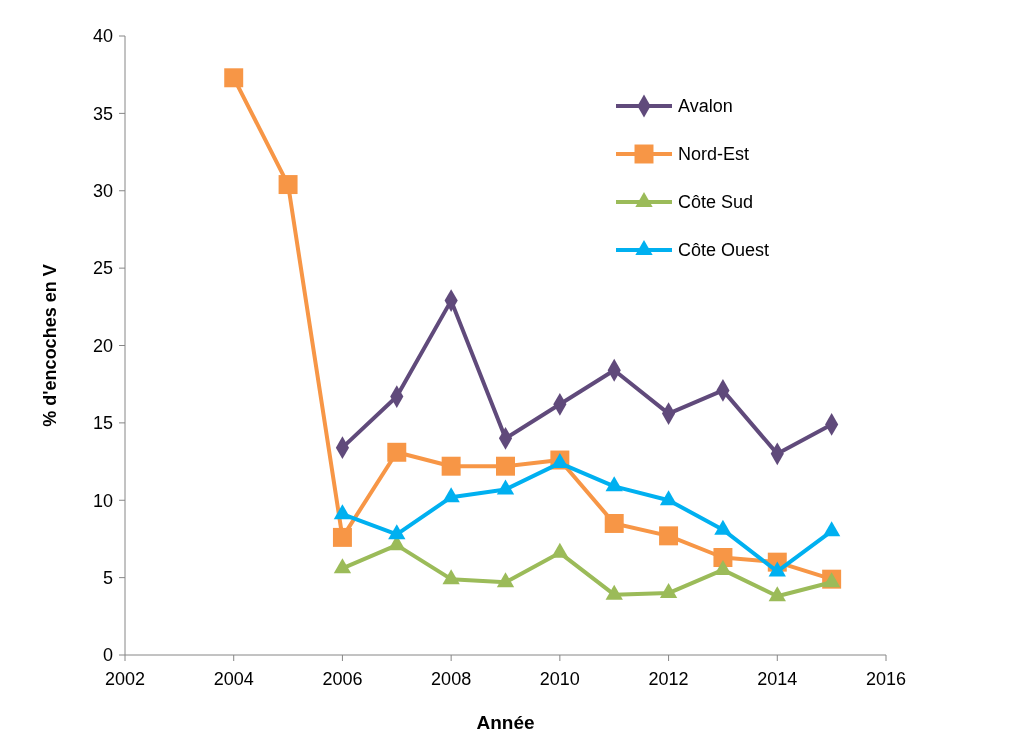 This screenshot has height=749, width=1030. I want to click on y-tick-label: 10, so click(102, 500).